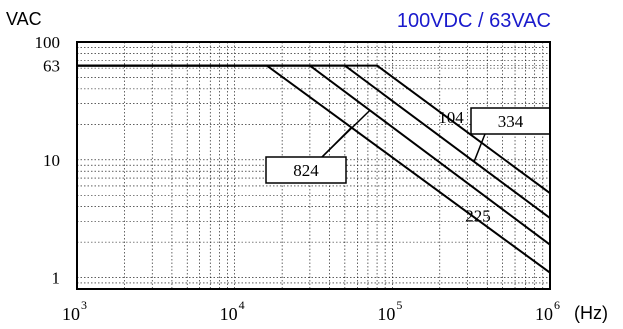  I want to click on x-tick-label: 10 6, so click(547, 311).